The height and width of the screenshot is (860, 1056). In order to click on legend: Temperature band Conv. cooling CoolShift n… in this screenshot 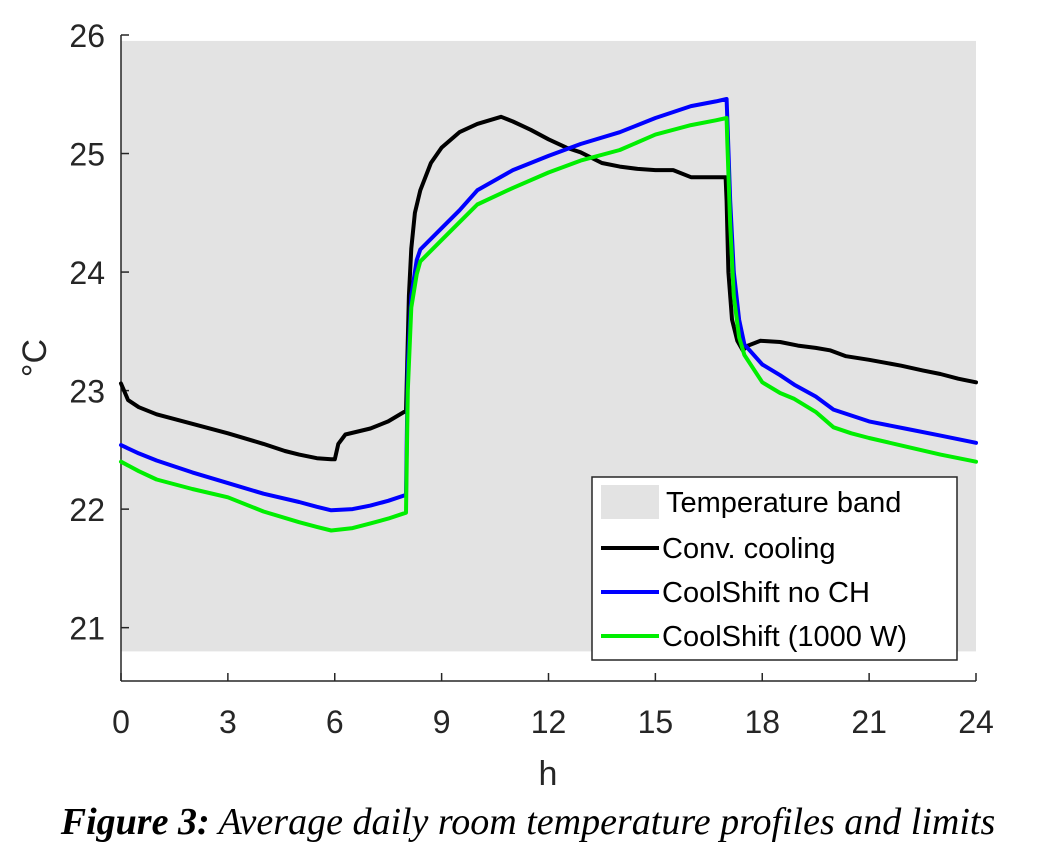, I will do `click(774, 568)`.